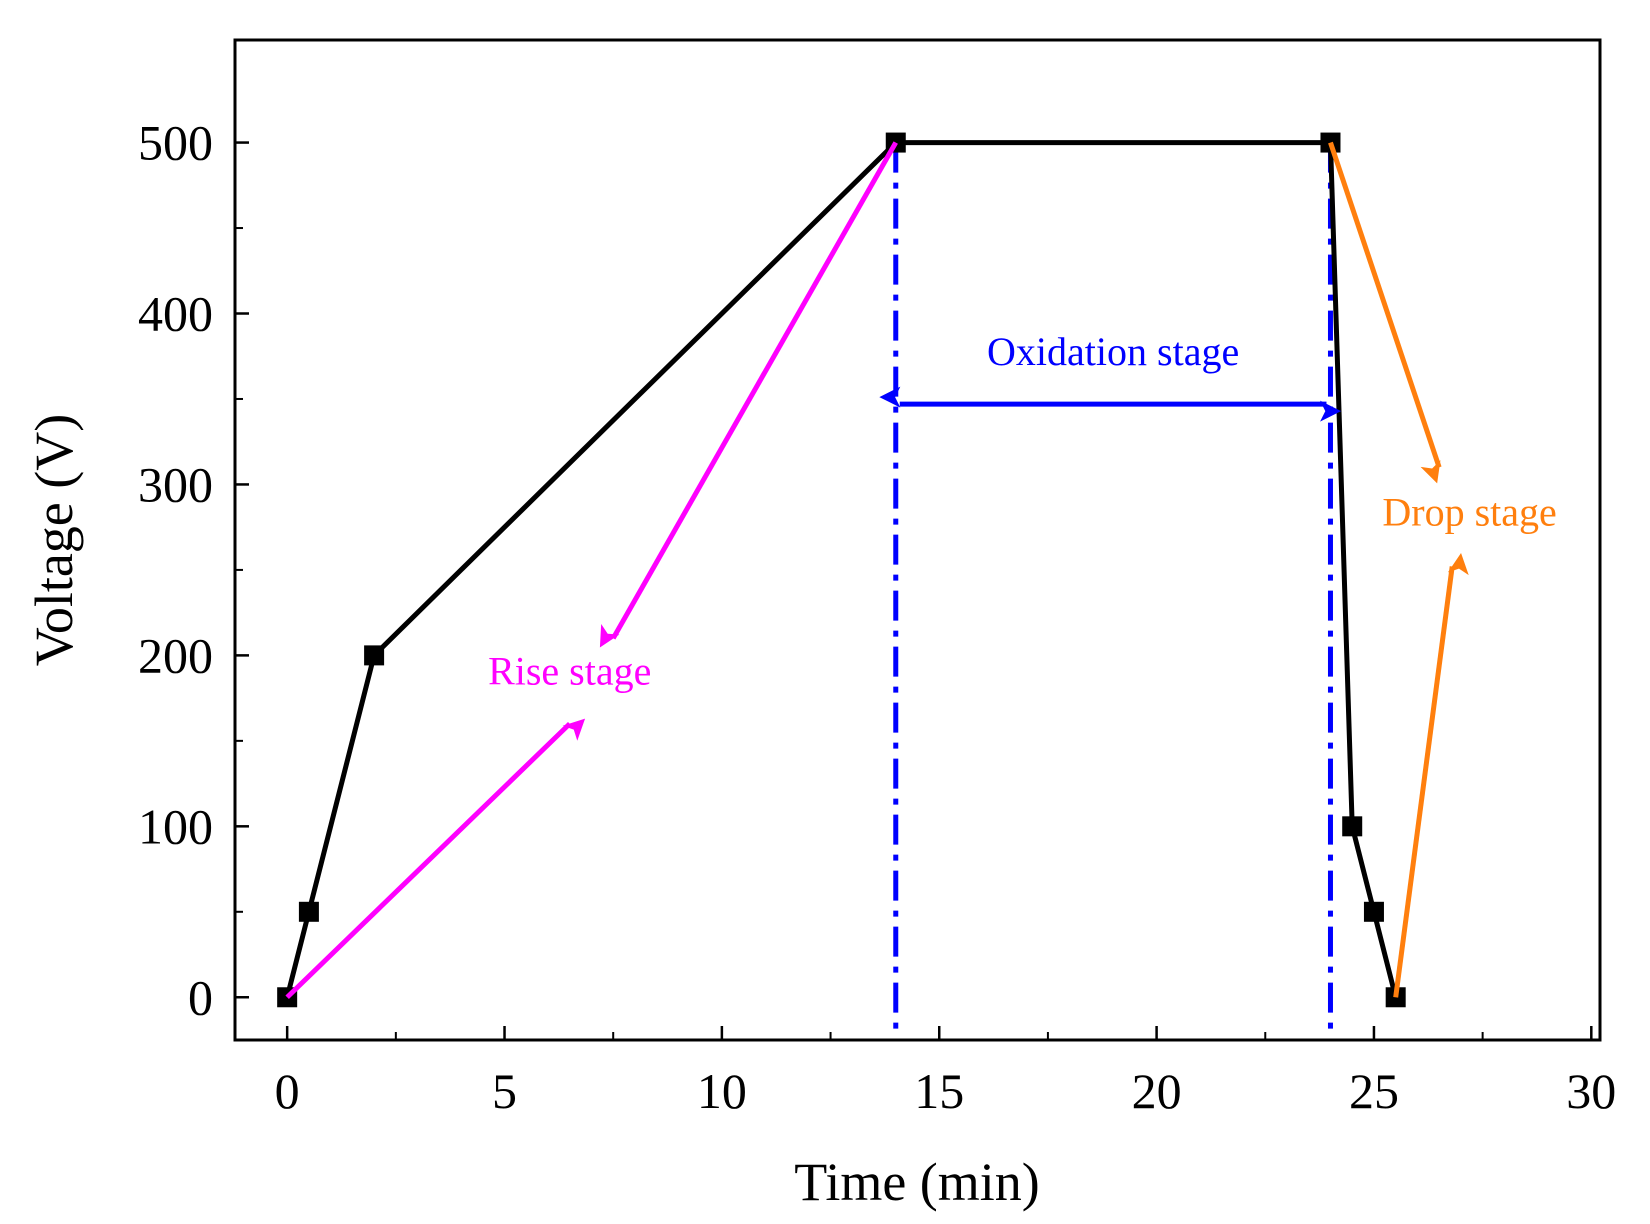  What do you see at coordinates (175, 484) in the screenshot?
I see `y-tick-label: 300` at bounding box center [175, 484].